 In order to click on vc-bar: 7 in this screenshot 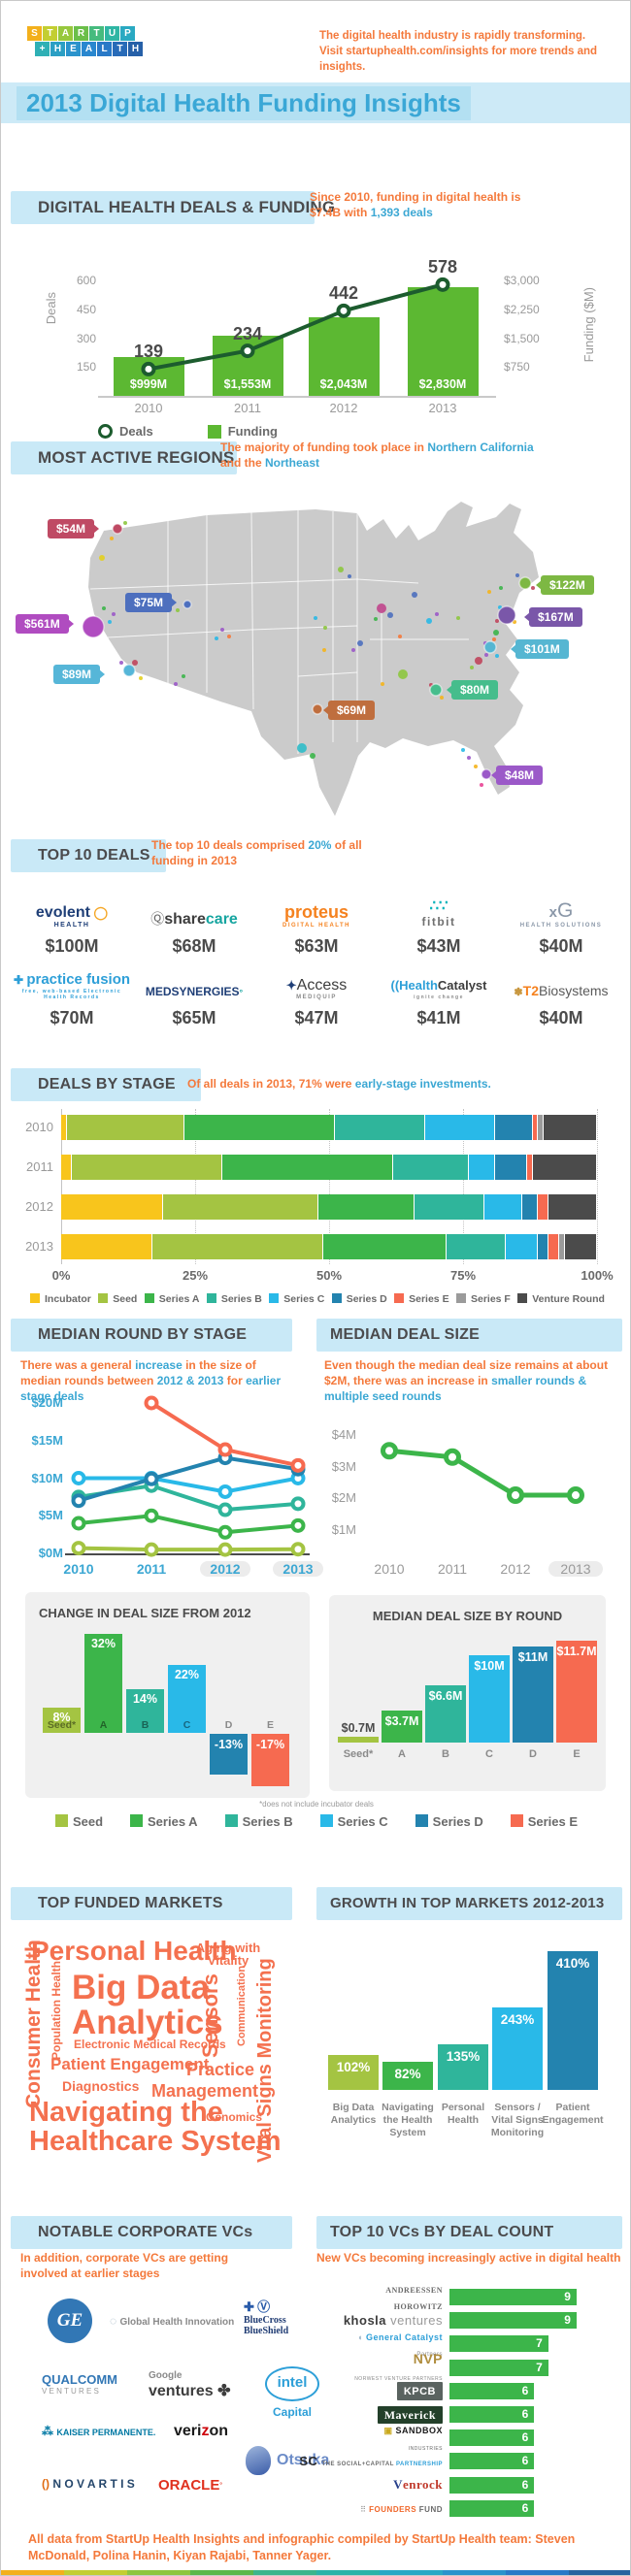, I will do `click(498, 2344)`.